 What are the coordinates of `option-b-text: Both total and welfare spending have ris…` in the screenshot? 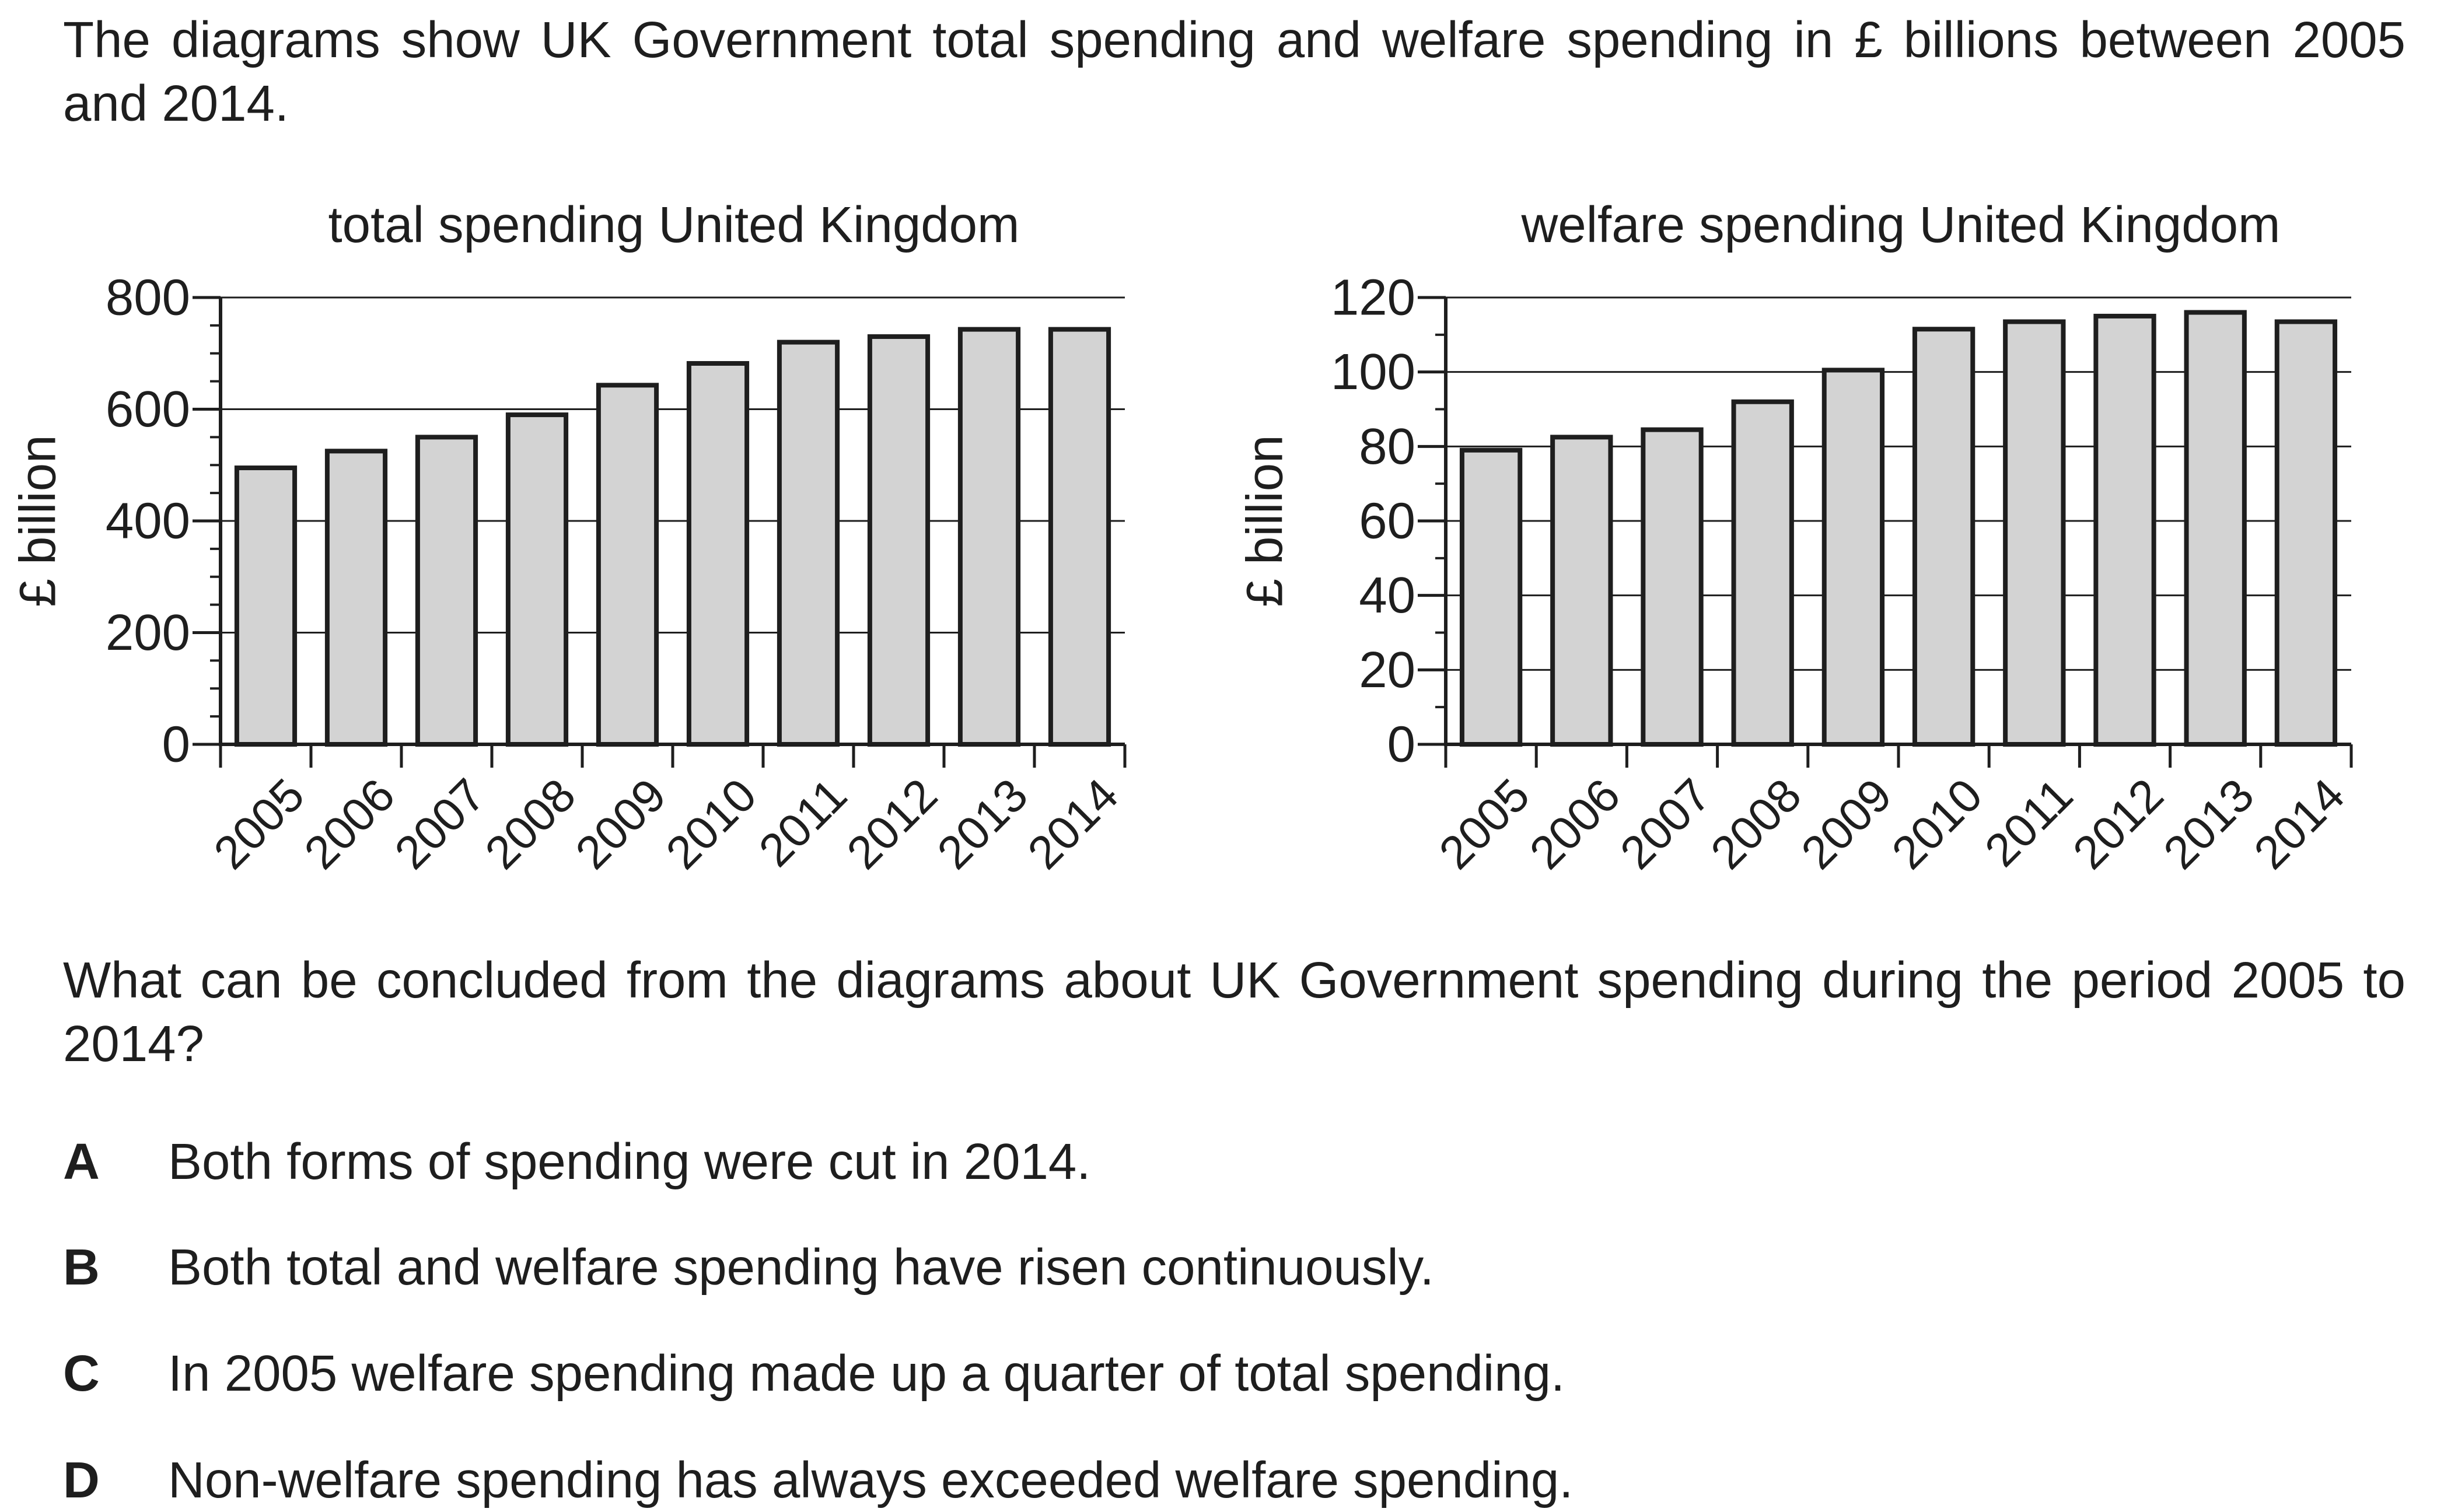 It's located at (801, 1267).